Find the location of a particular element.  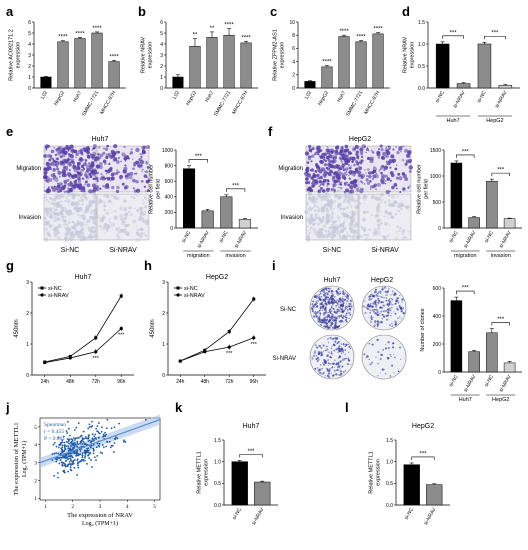

x-tick-label-c-2: Huh7 is located at coordinates (341, 97).